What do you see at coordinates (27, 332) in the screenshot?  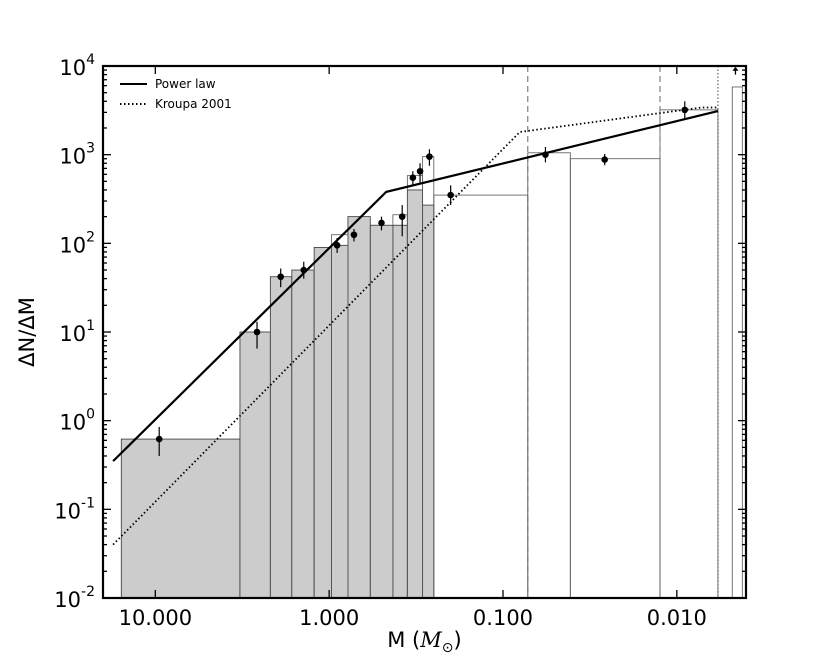 I see `y-axis-title: ΔN/ΔM` at bounding box center [27, 332].